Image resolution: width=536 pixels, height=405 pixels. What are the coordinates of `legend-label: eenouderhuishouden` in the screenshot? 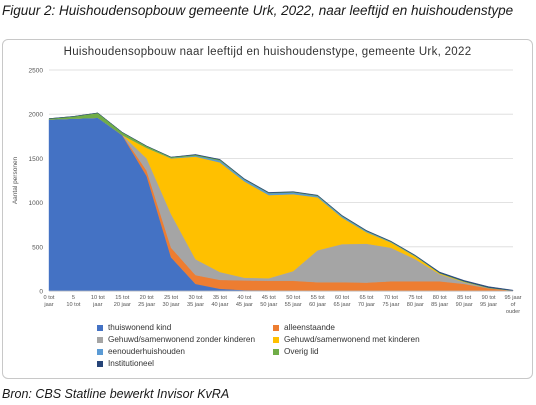 It's located at (146, 351).